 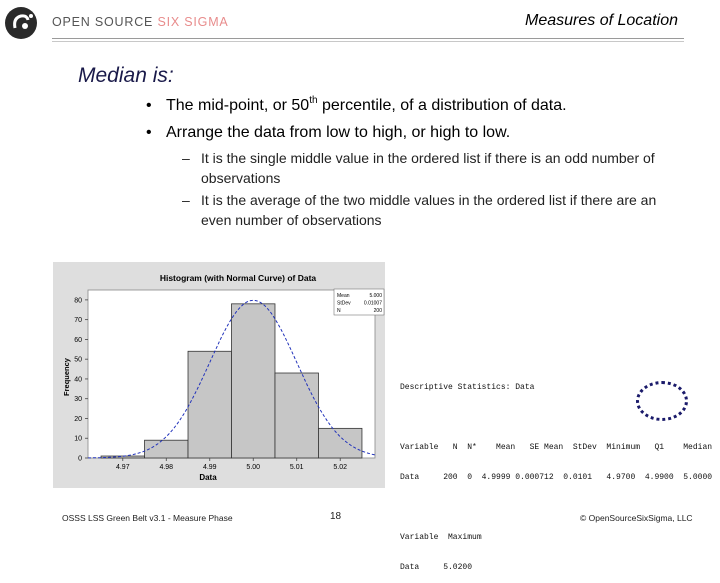 What do you see at coordinates (373, 304) in the screenshot?
I see `legend-value: 0.01007` at bounding box center [373, 304].